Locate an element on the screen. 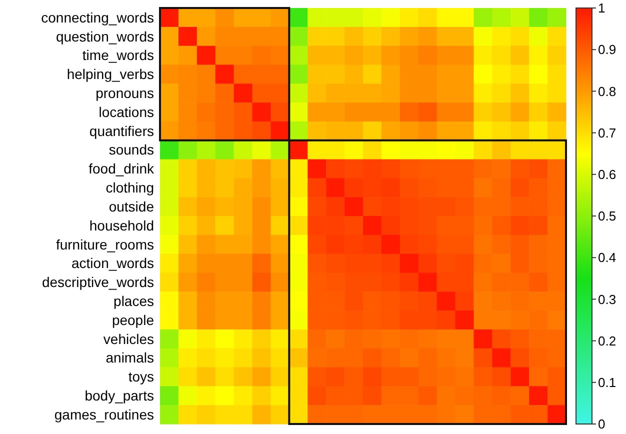 The height and width of the screenshot is (434, 626). y-tick-label: toys is located at coordinates (141, 376).